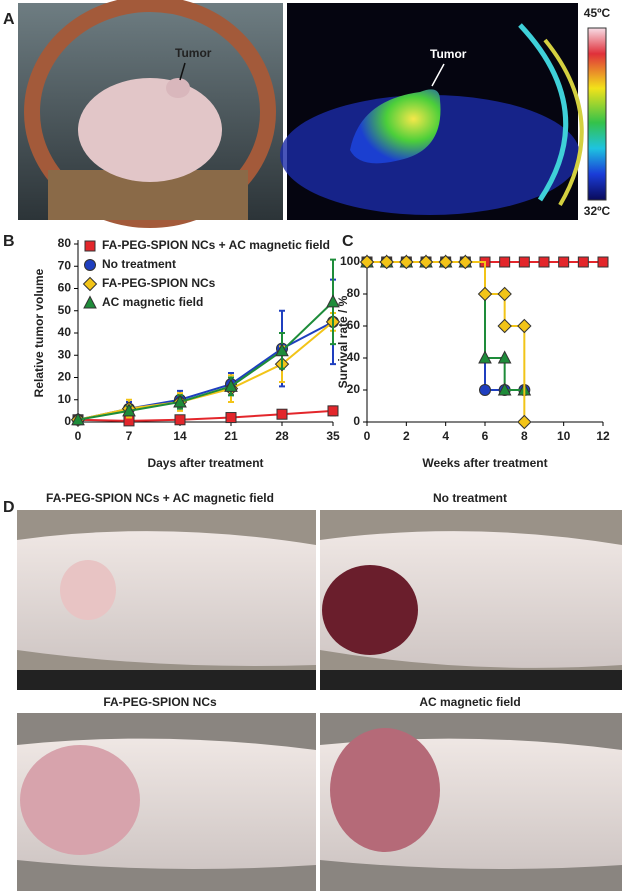  I want to click on photo-caption: FA-PEG-SPION NCs, so click(160, 702).